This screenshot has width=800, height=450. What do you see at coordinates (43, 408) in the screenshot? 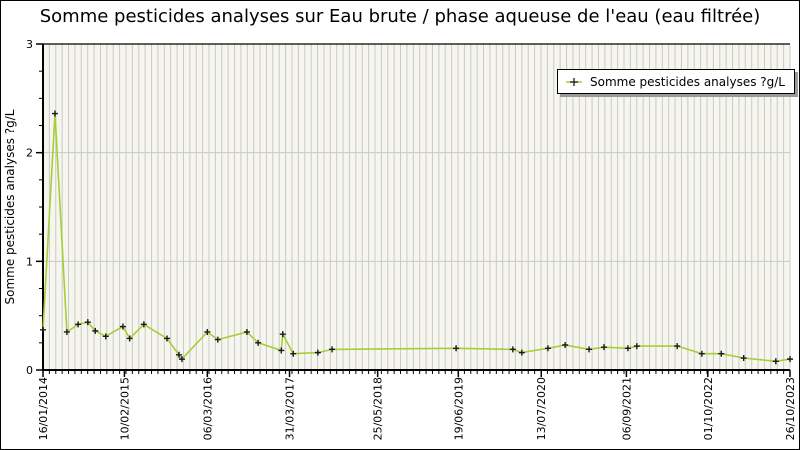
I see `x-tick-label: 16/01/2014` at bounding box center [43, 408].